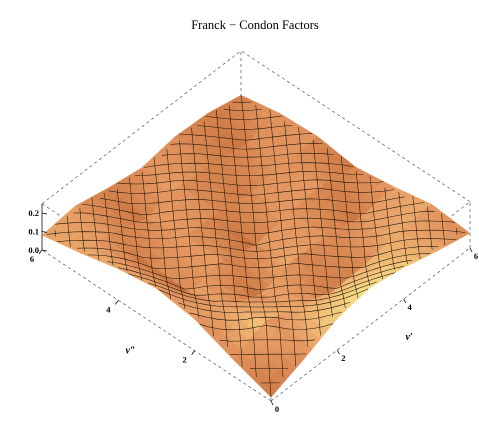 Image resolution: width=479 pixels, height=424 pixels. I want to click on y-tick-label: 2, so click(185, 360).